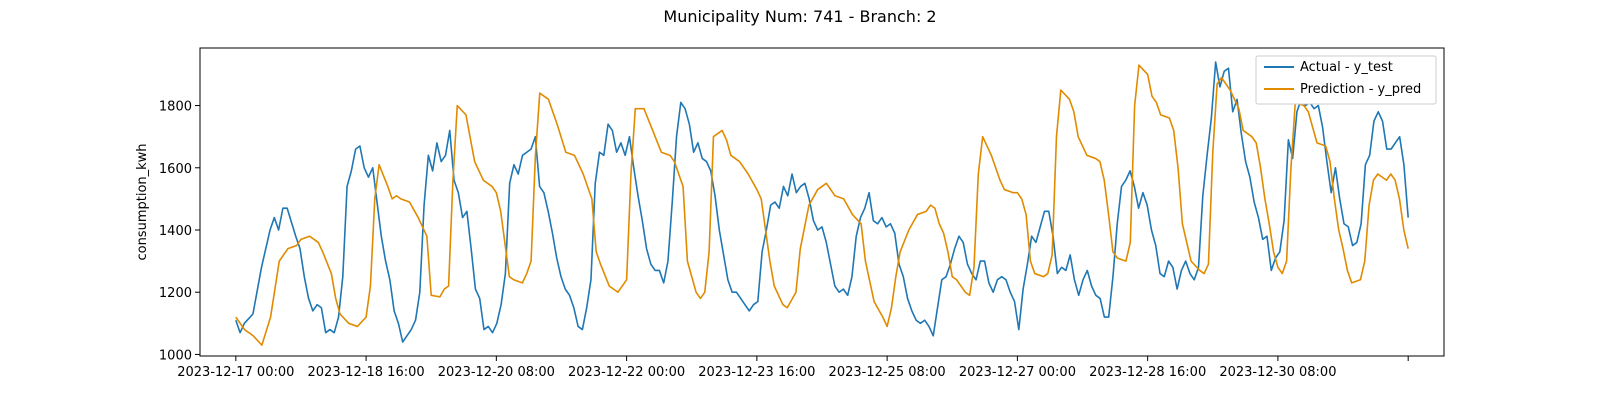 The height and width of the screenshot is (400, 1600). I want to click on x-tick-label: 2023-12-23 16:00, so click(756, 372).